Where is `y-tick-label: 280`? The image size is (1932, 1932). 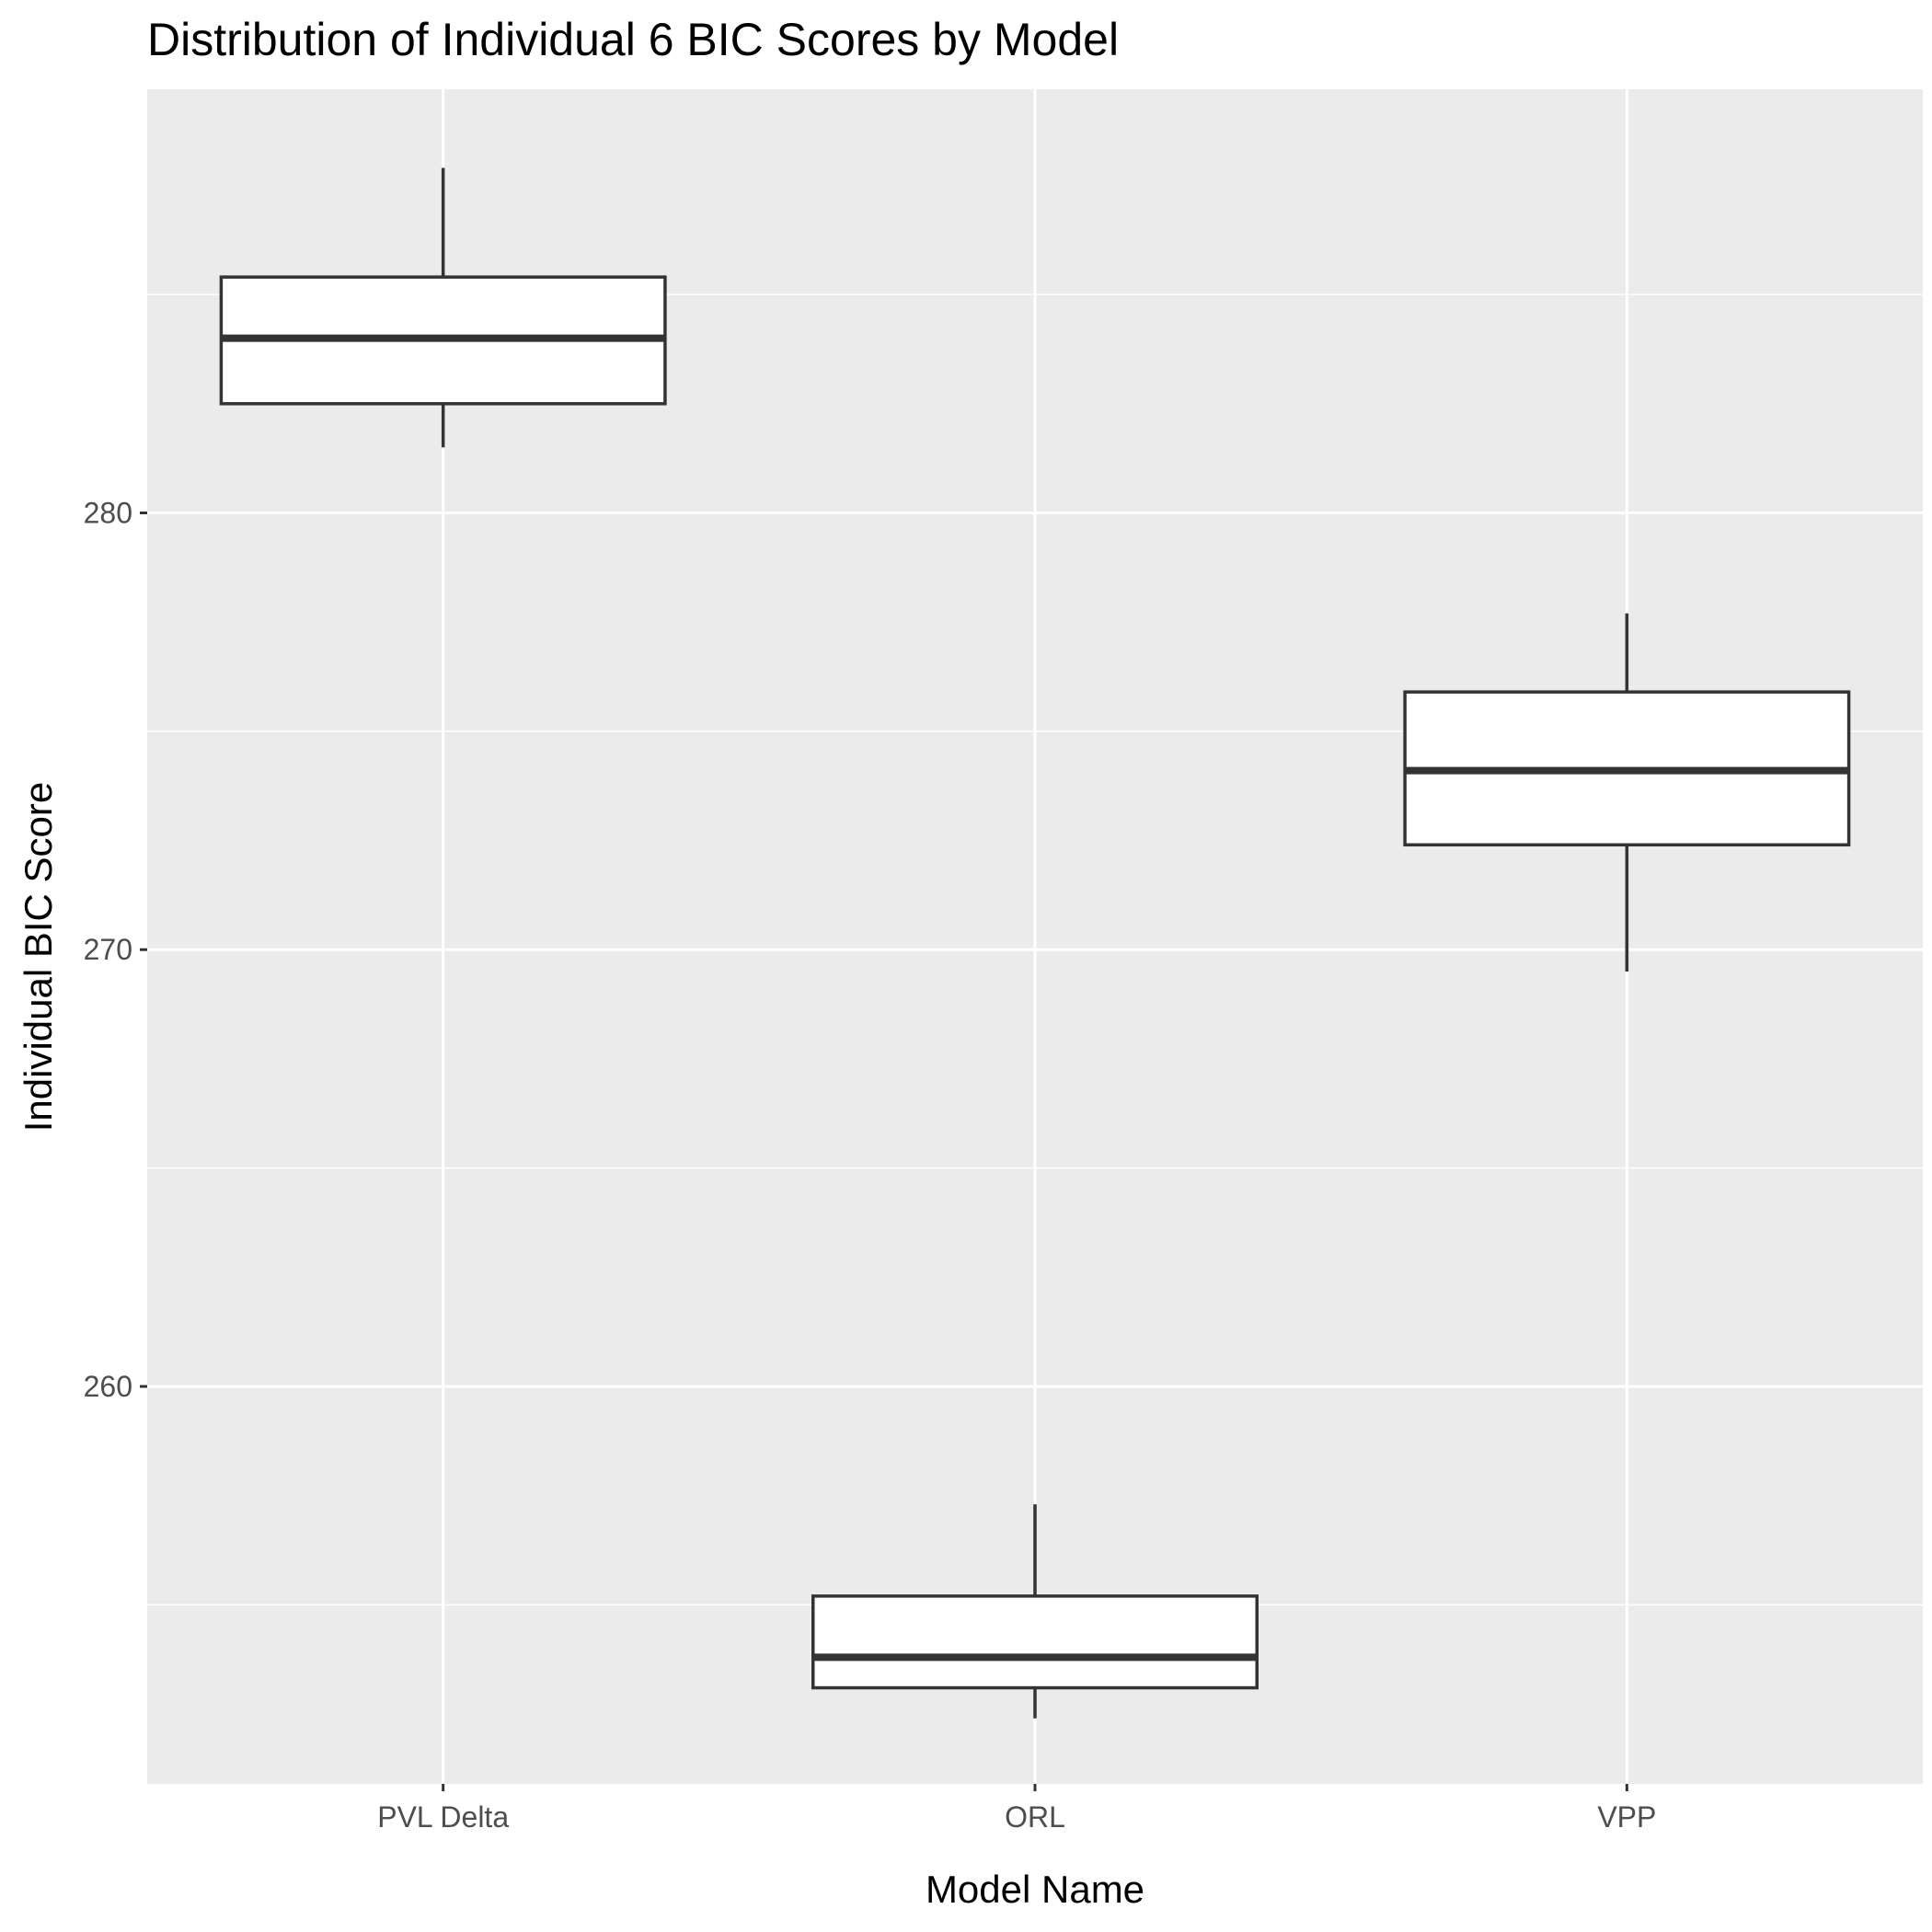 y-tick-label: 280 is located at coordinates (108, 513).